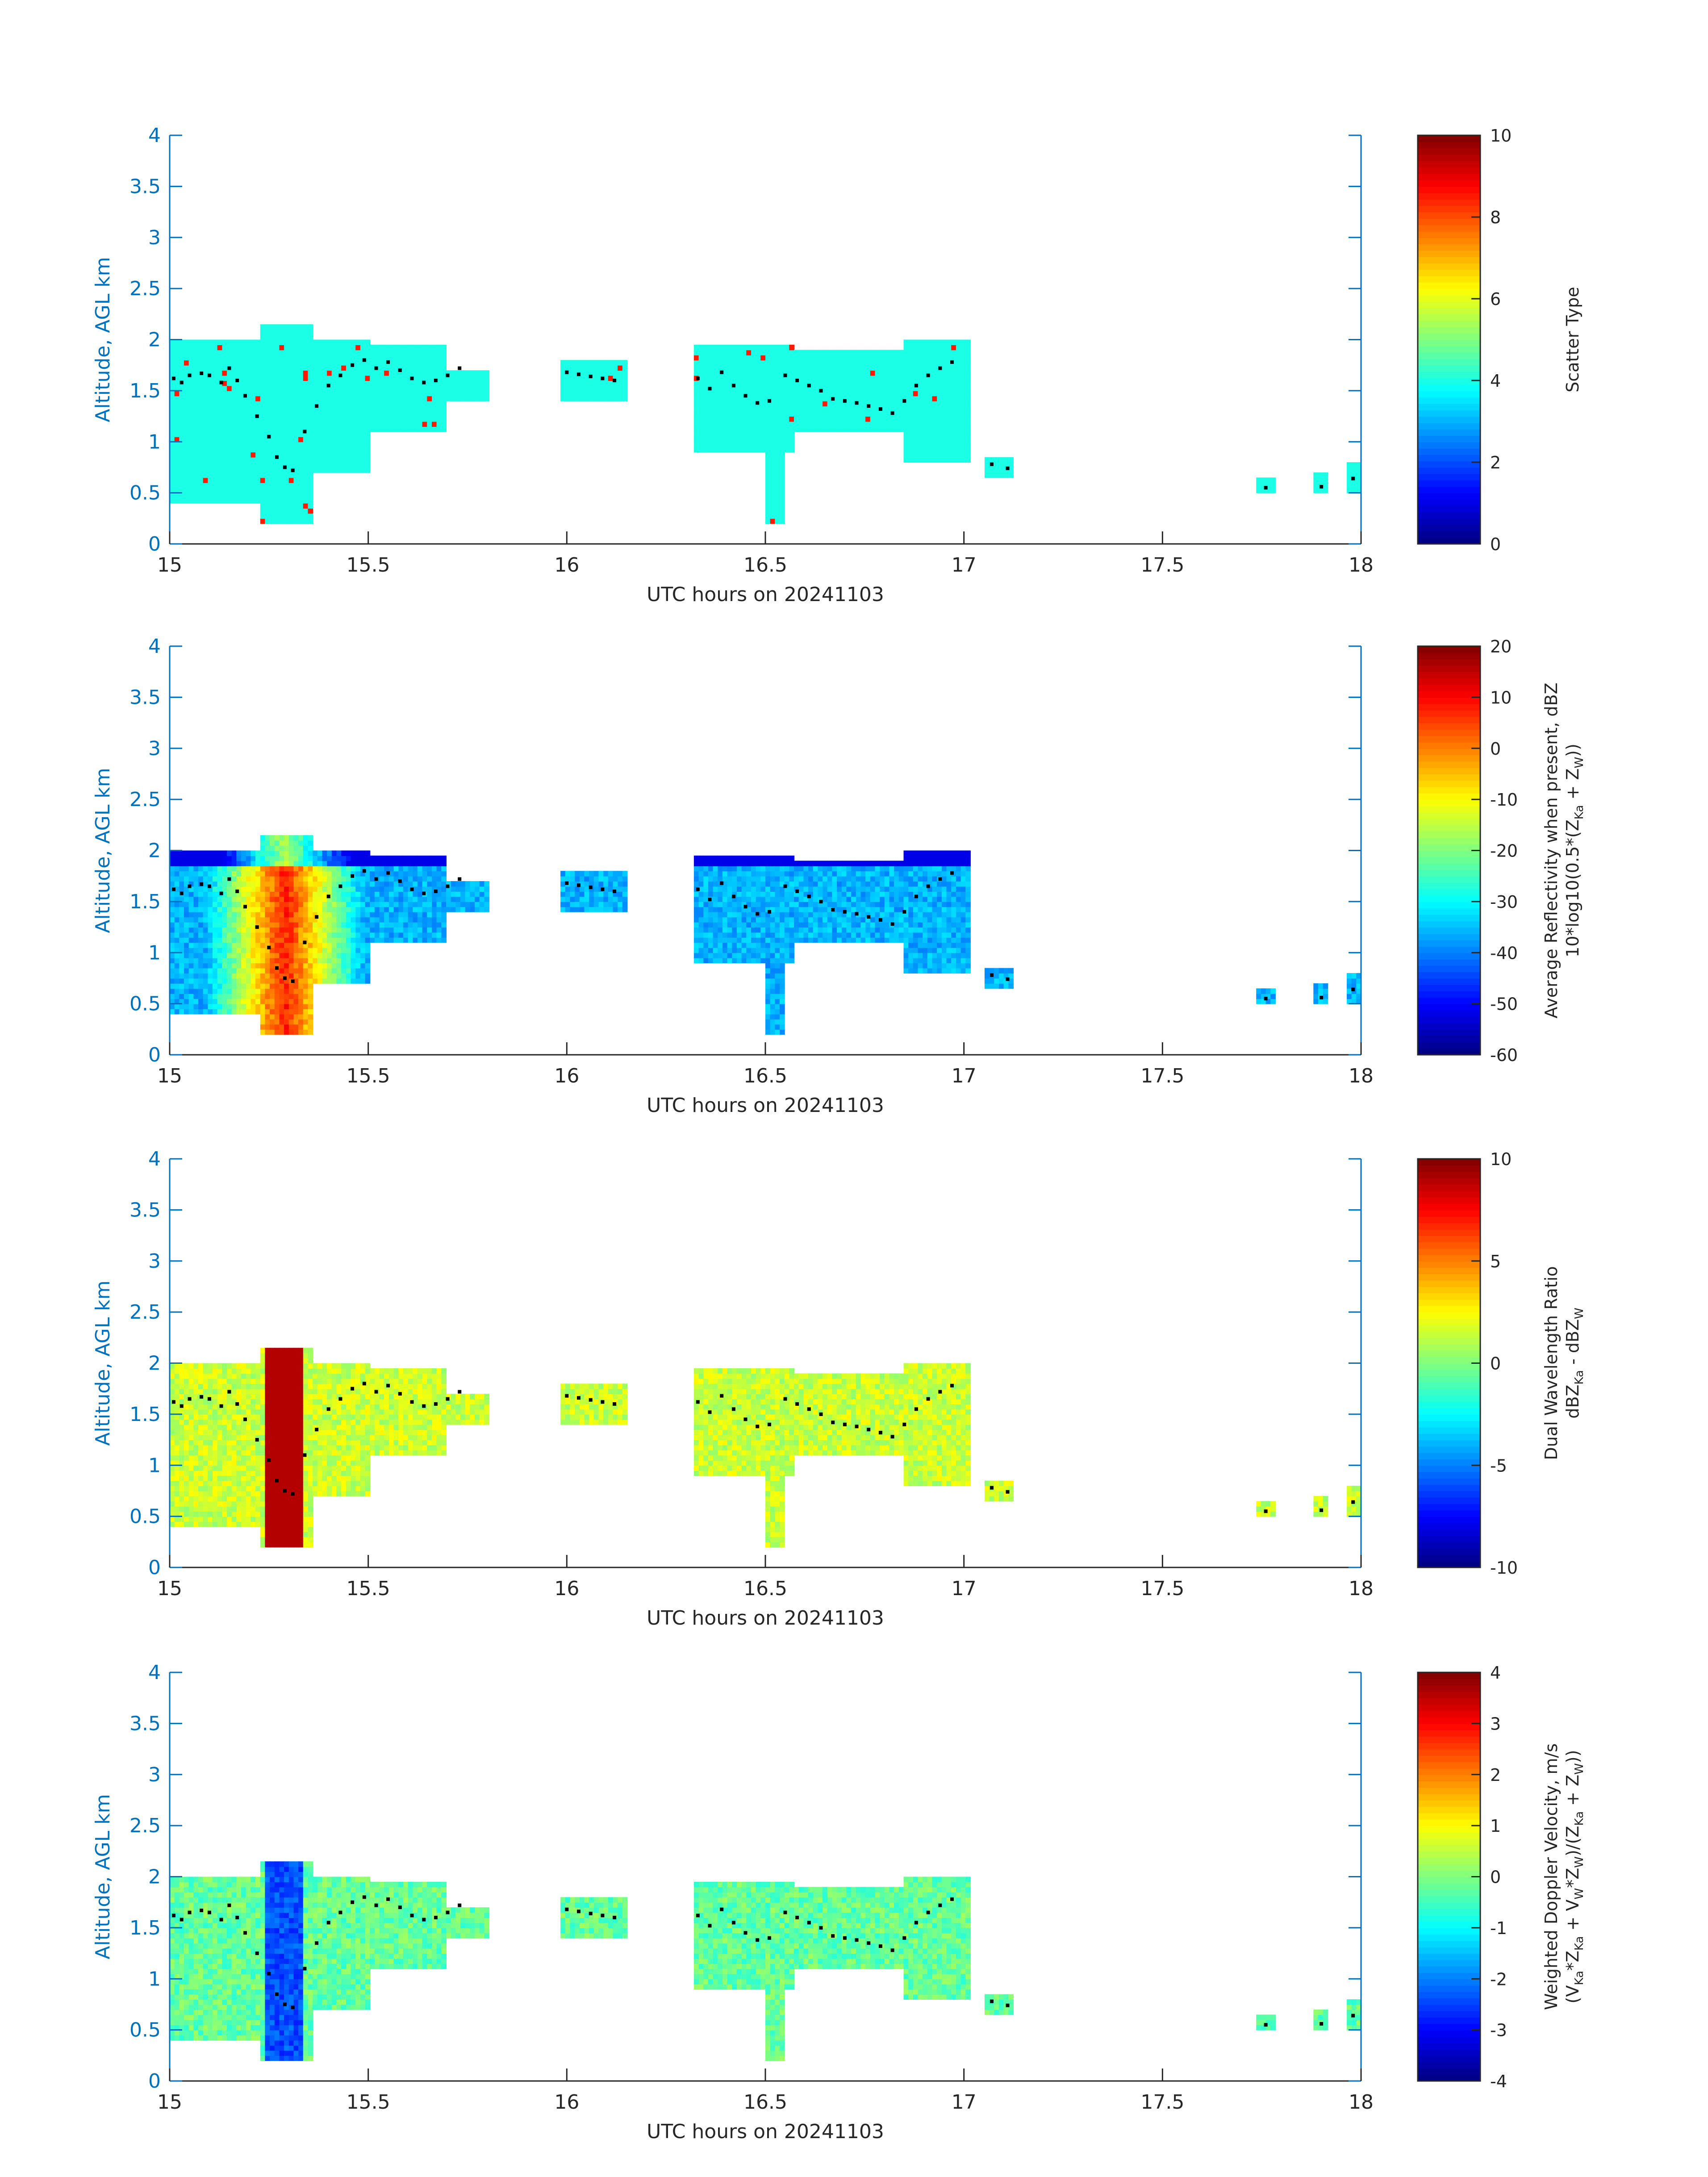 The width and height of the screenshot is (1708, 2177). What do you see at coordinates (1449, 426) in the screenshot?
I see `colorbar-cell` at bounding box center [1449, 426].